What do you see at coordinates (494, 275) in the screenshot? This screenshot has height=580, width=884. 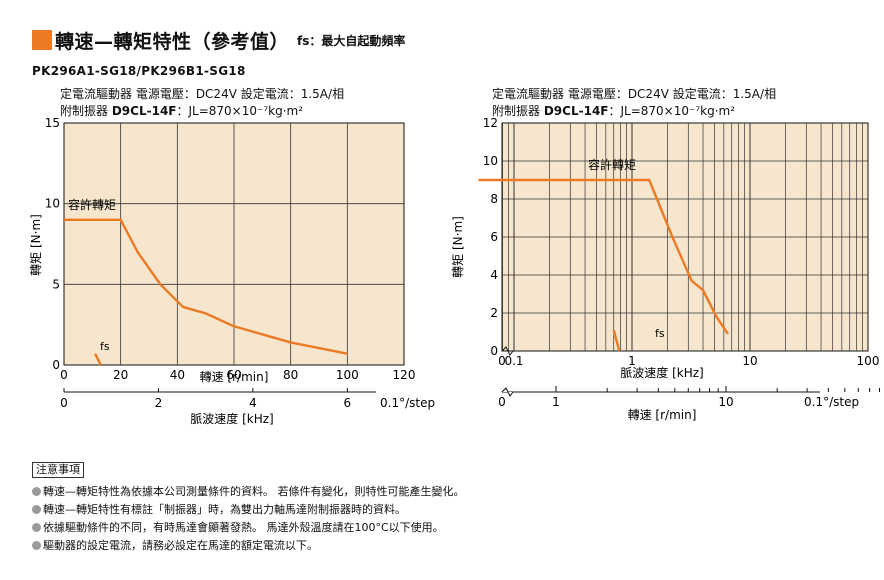 I see `y-tick-label: 4` at bounding box center [494, 275].